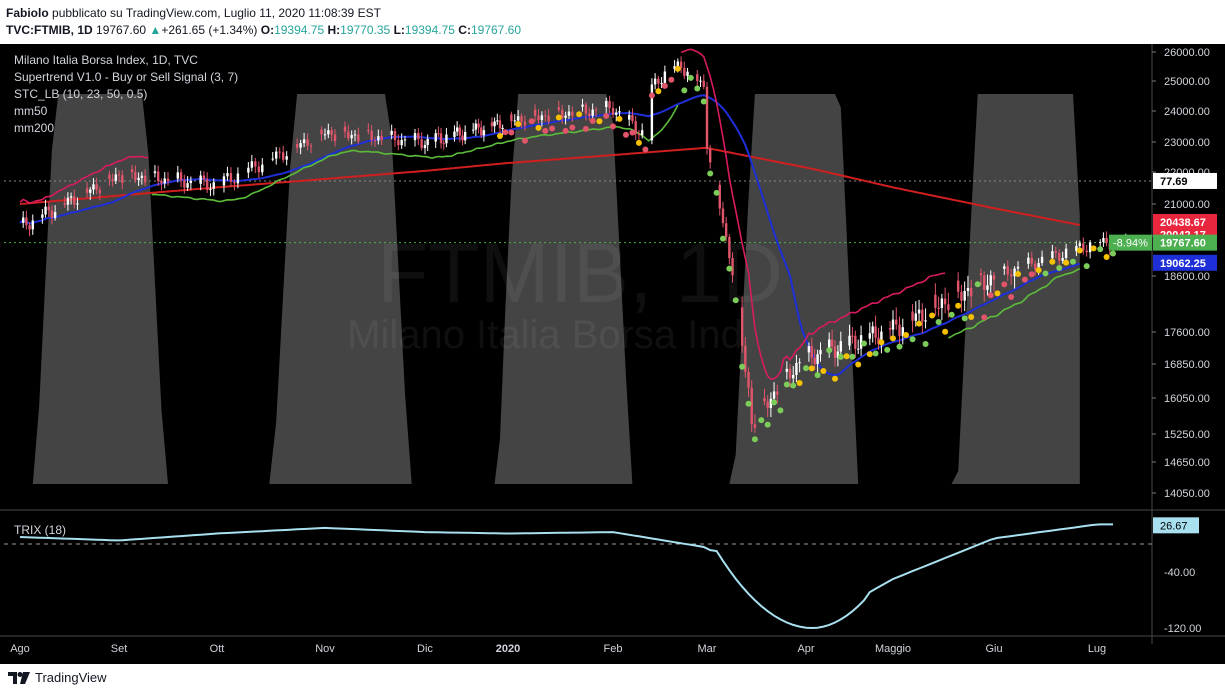  What do you see at coordinates (1185, 180) in the screenshot?
I see `price-tag` at bounding box center [1185, 180].